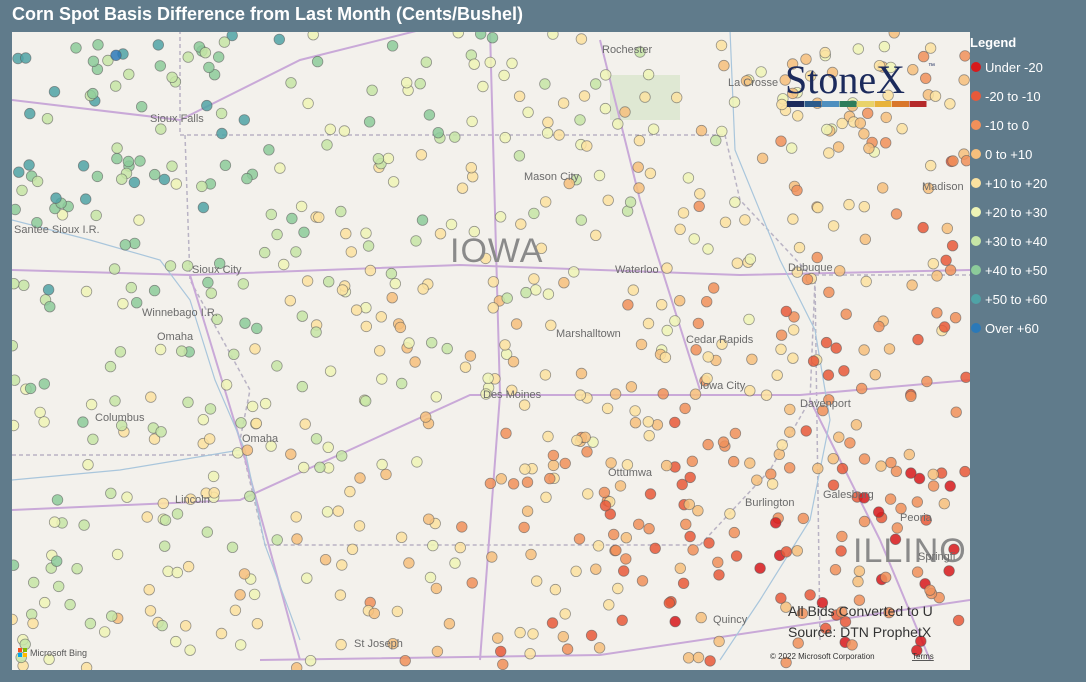 The height and width of the screenshot is (682, 1086). I want to click on note: All Bids Converted to U, so click(860, 611).